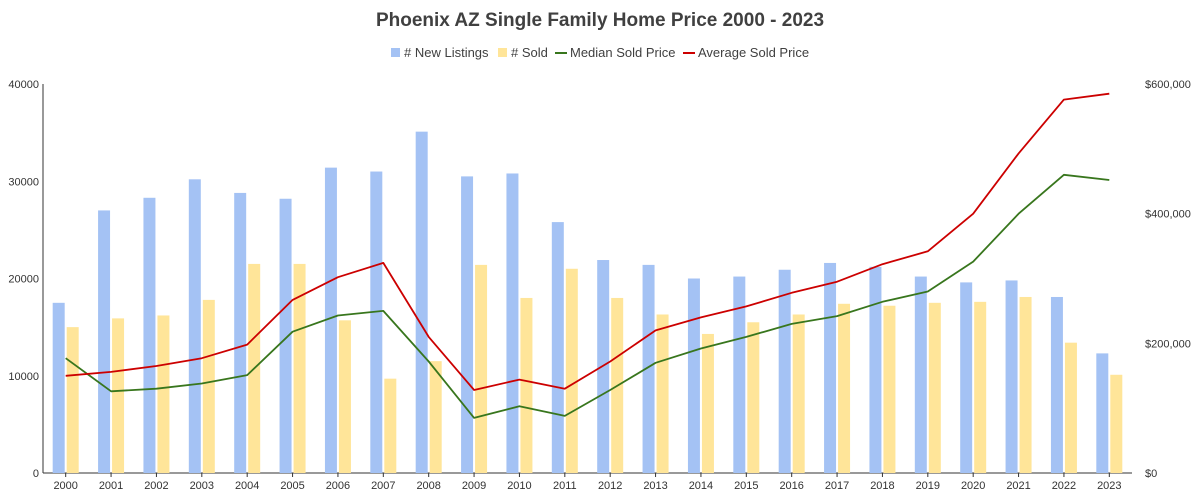  What do you see at coordinates (1102, 413) in the screenshot?
I see `bar-new-listings-2023` at bounding box center [1102, 413].